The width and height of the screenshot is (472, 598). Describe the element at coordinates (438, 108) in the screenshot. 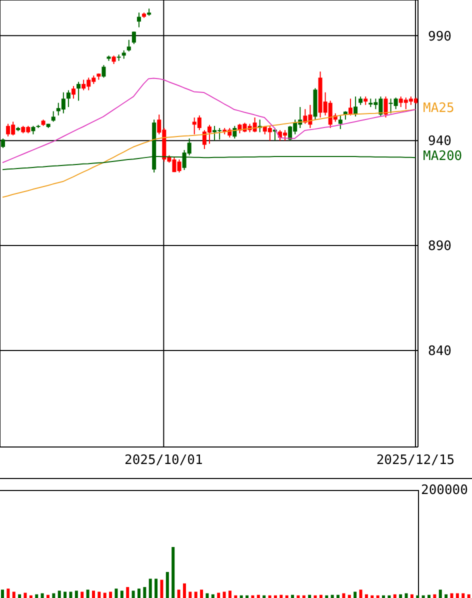

I see `series-label: MA25` at that location.